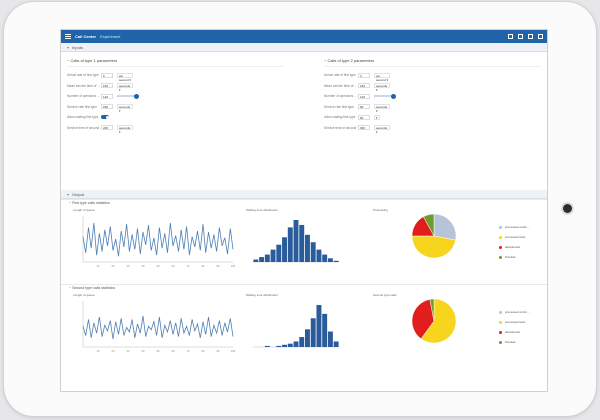 This screenshot has height=420, width=600. Describe the element at coordinates (432, 86) in the screenshot. I see `param-row: Mean service time of ... 150 seconds ▾` at that location.